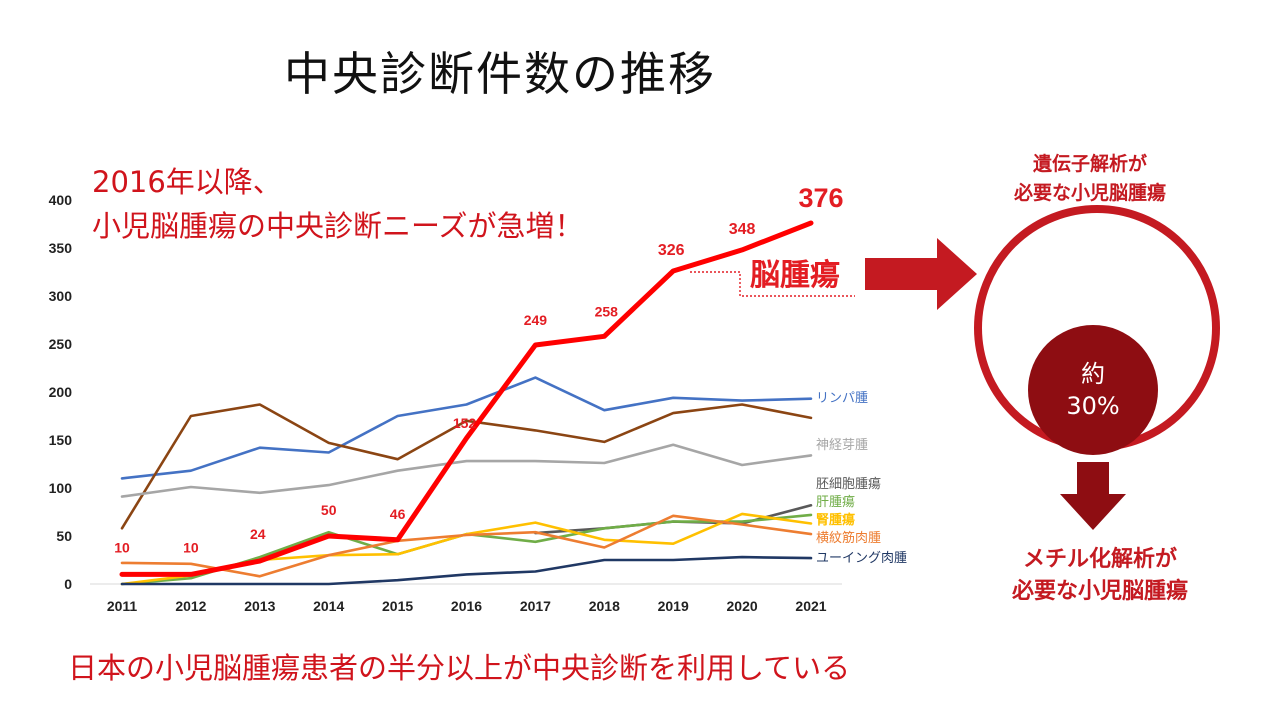 The width and height of the screenshot is (1280, 720). What do you see at coordinates (835, 502) in the screenshot?
I see `series-label: 肝腫瘍` at bounding box center [835, 502].